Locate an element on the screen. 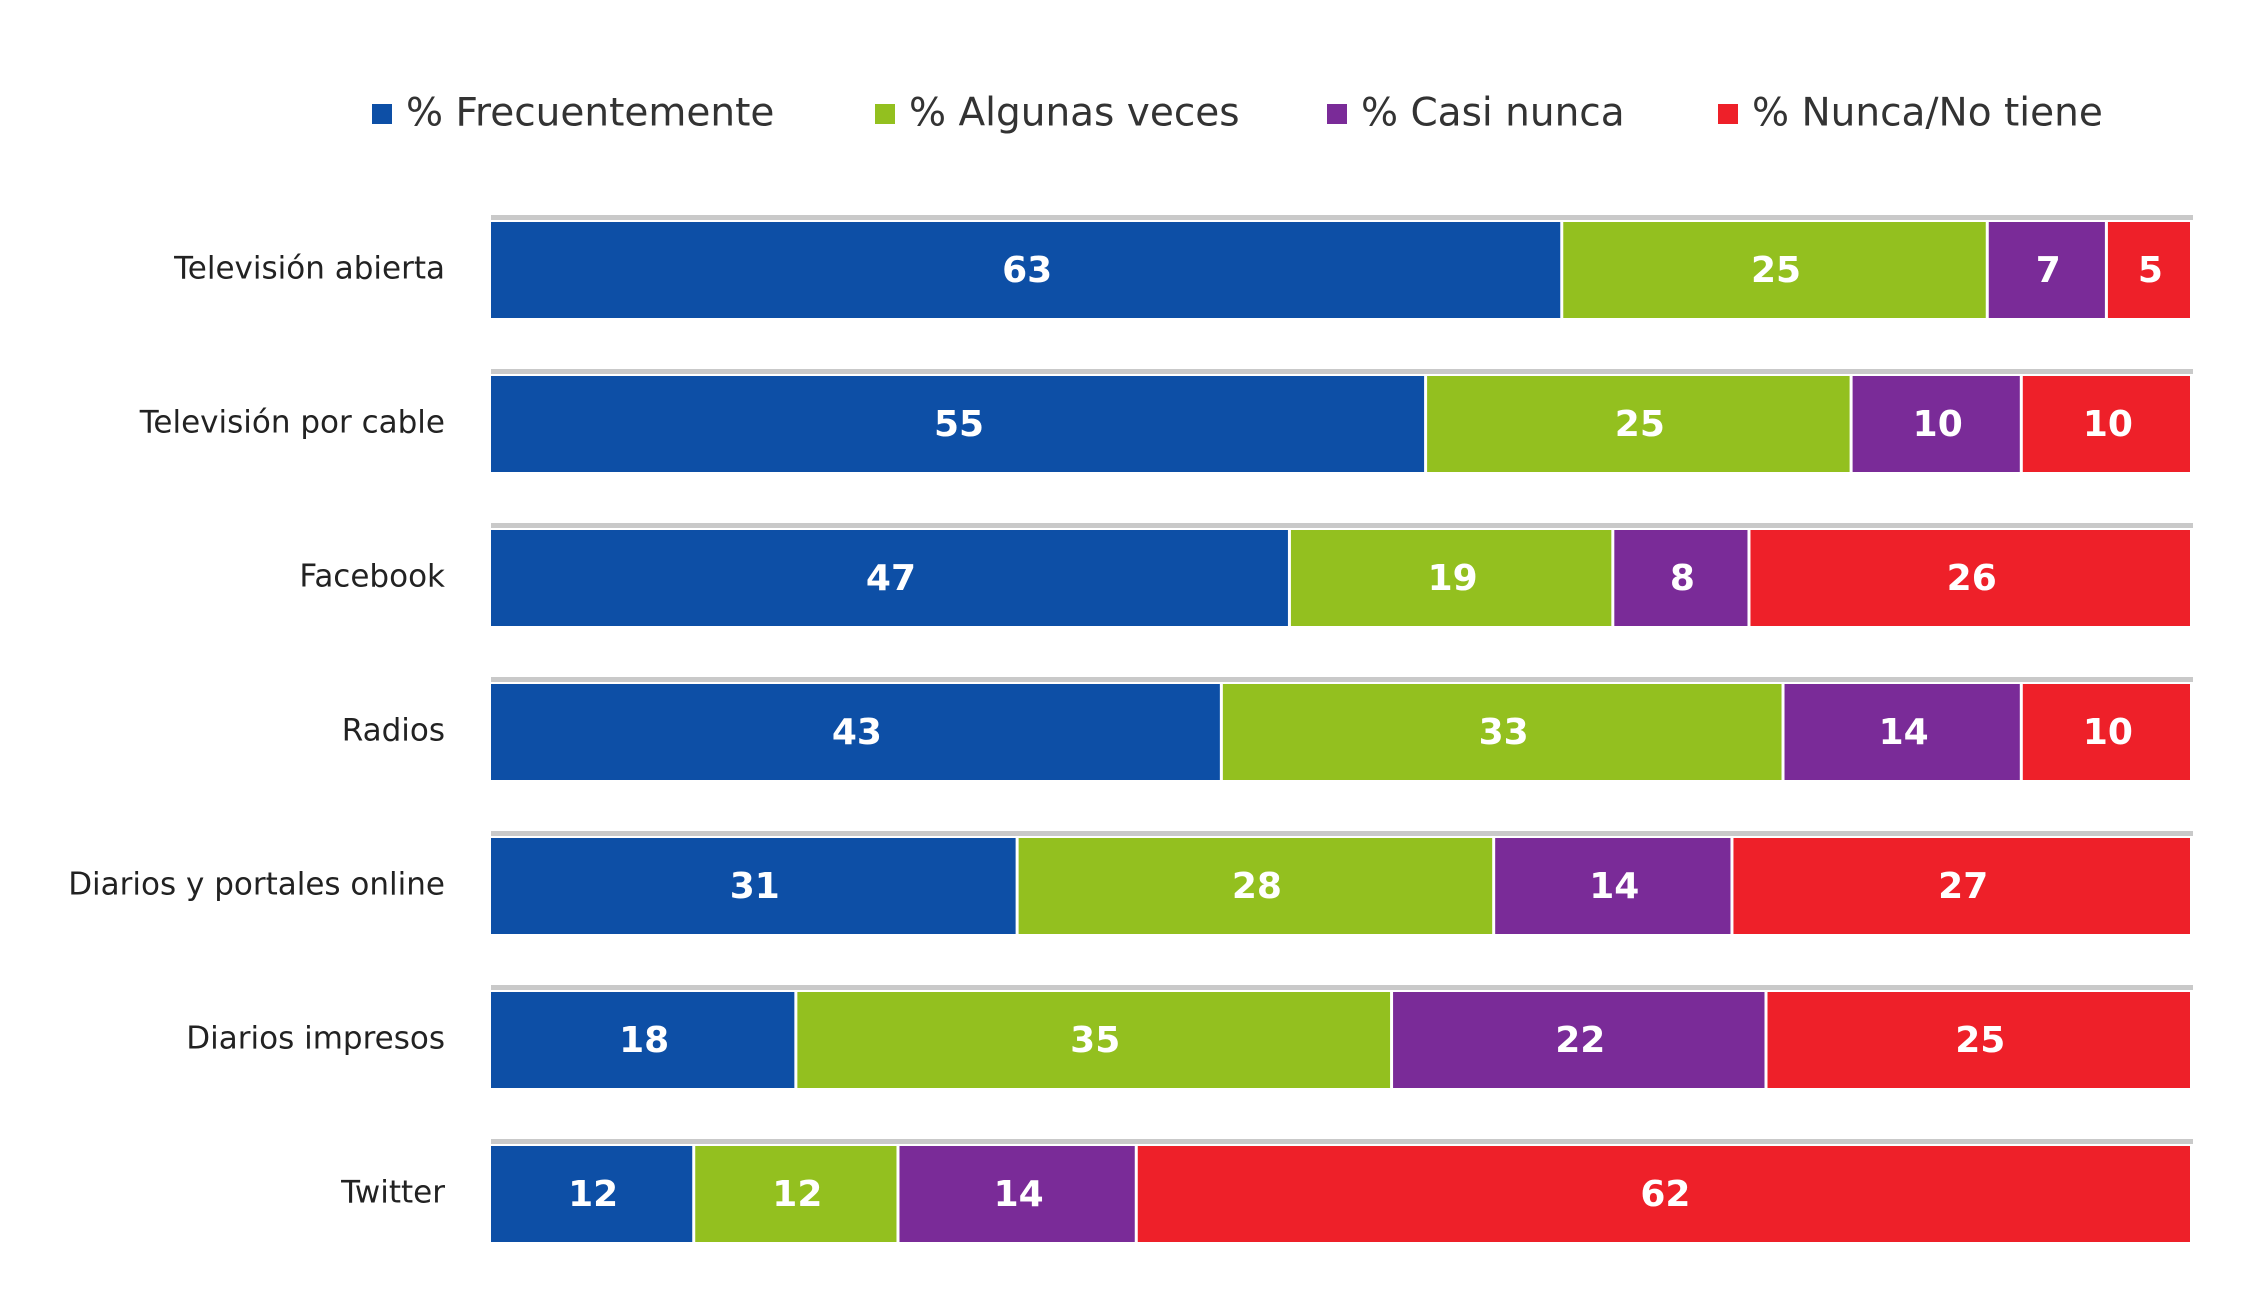 The image size is (2244, 1299). value-label: 7 is located at coordinates (2048, 270).